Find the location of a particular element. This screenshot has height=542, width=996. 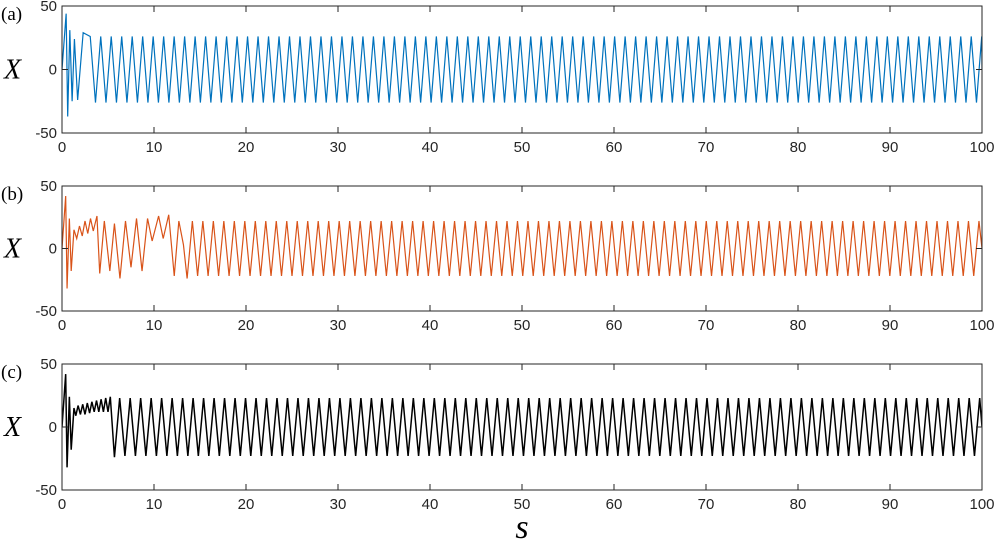

panel-label: (c) is located at coordinates (11, 372).